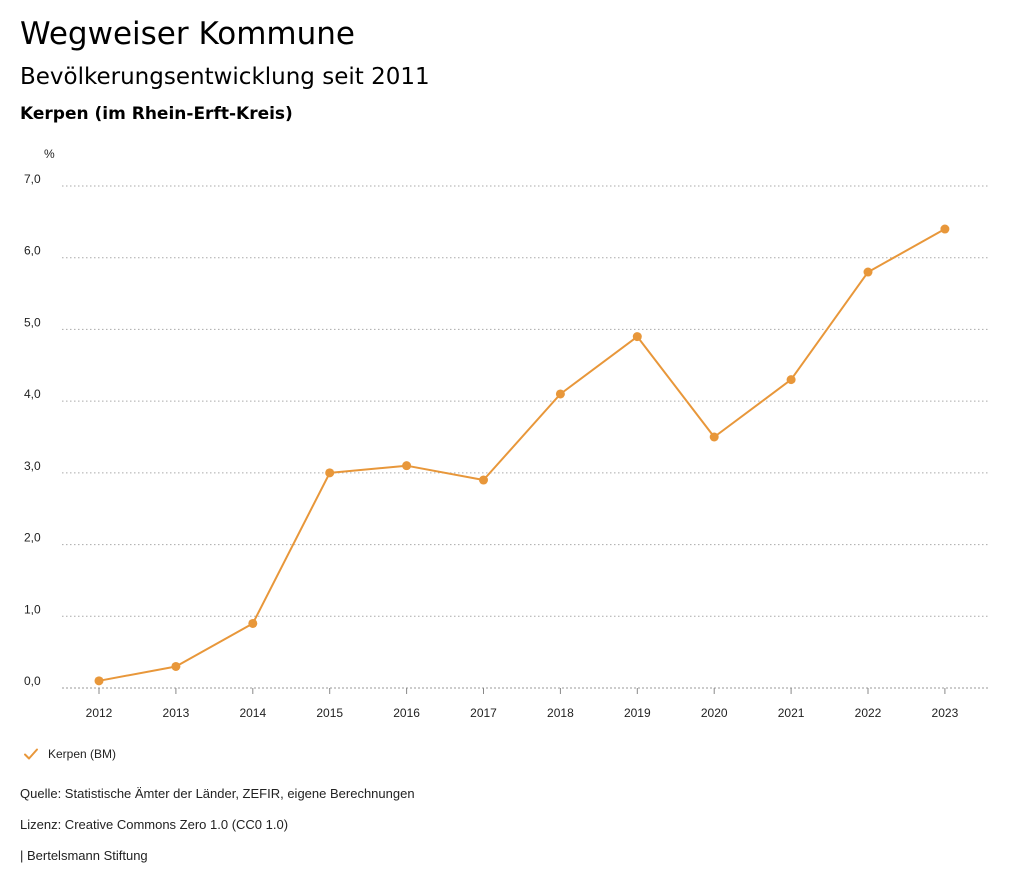  Describe the element at coordinates (32, 251) in the screenshot. I see `y-tick-label: 6,0` at that location.